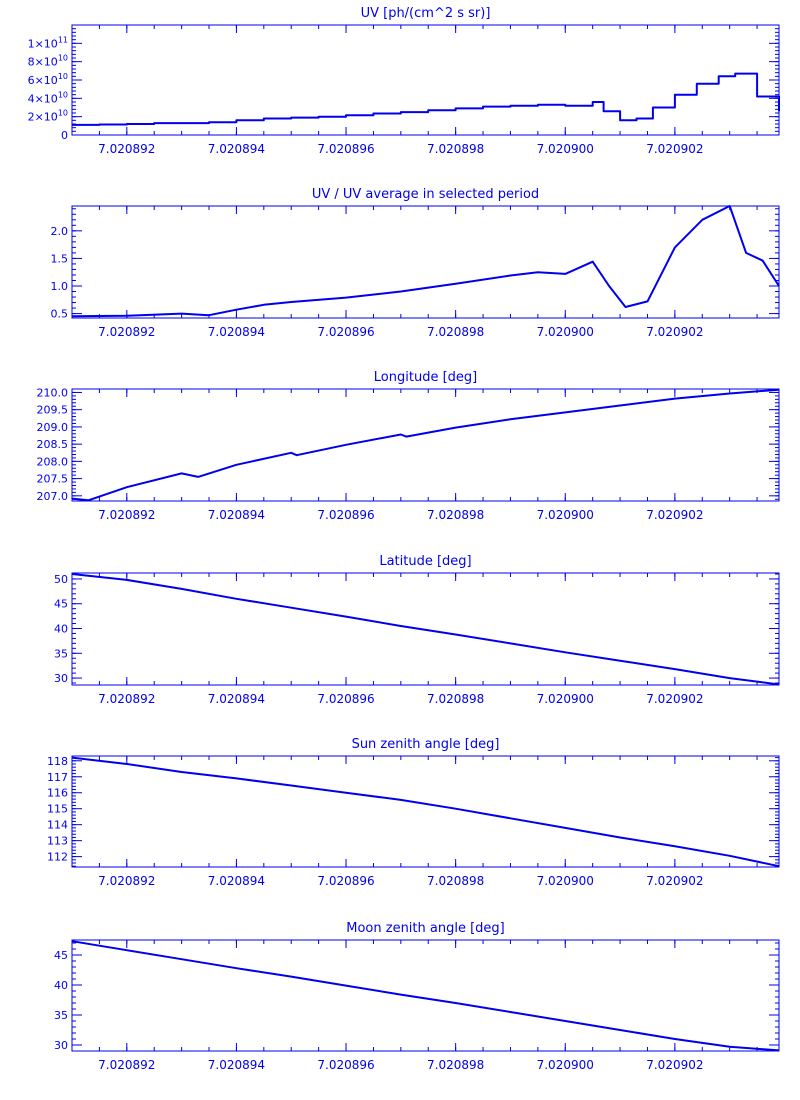 This screenshot has height=1100, width=800. I want to click on panel-title: Latitude [deg], so click(425, 561).